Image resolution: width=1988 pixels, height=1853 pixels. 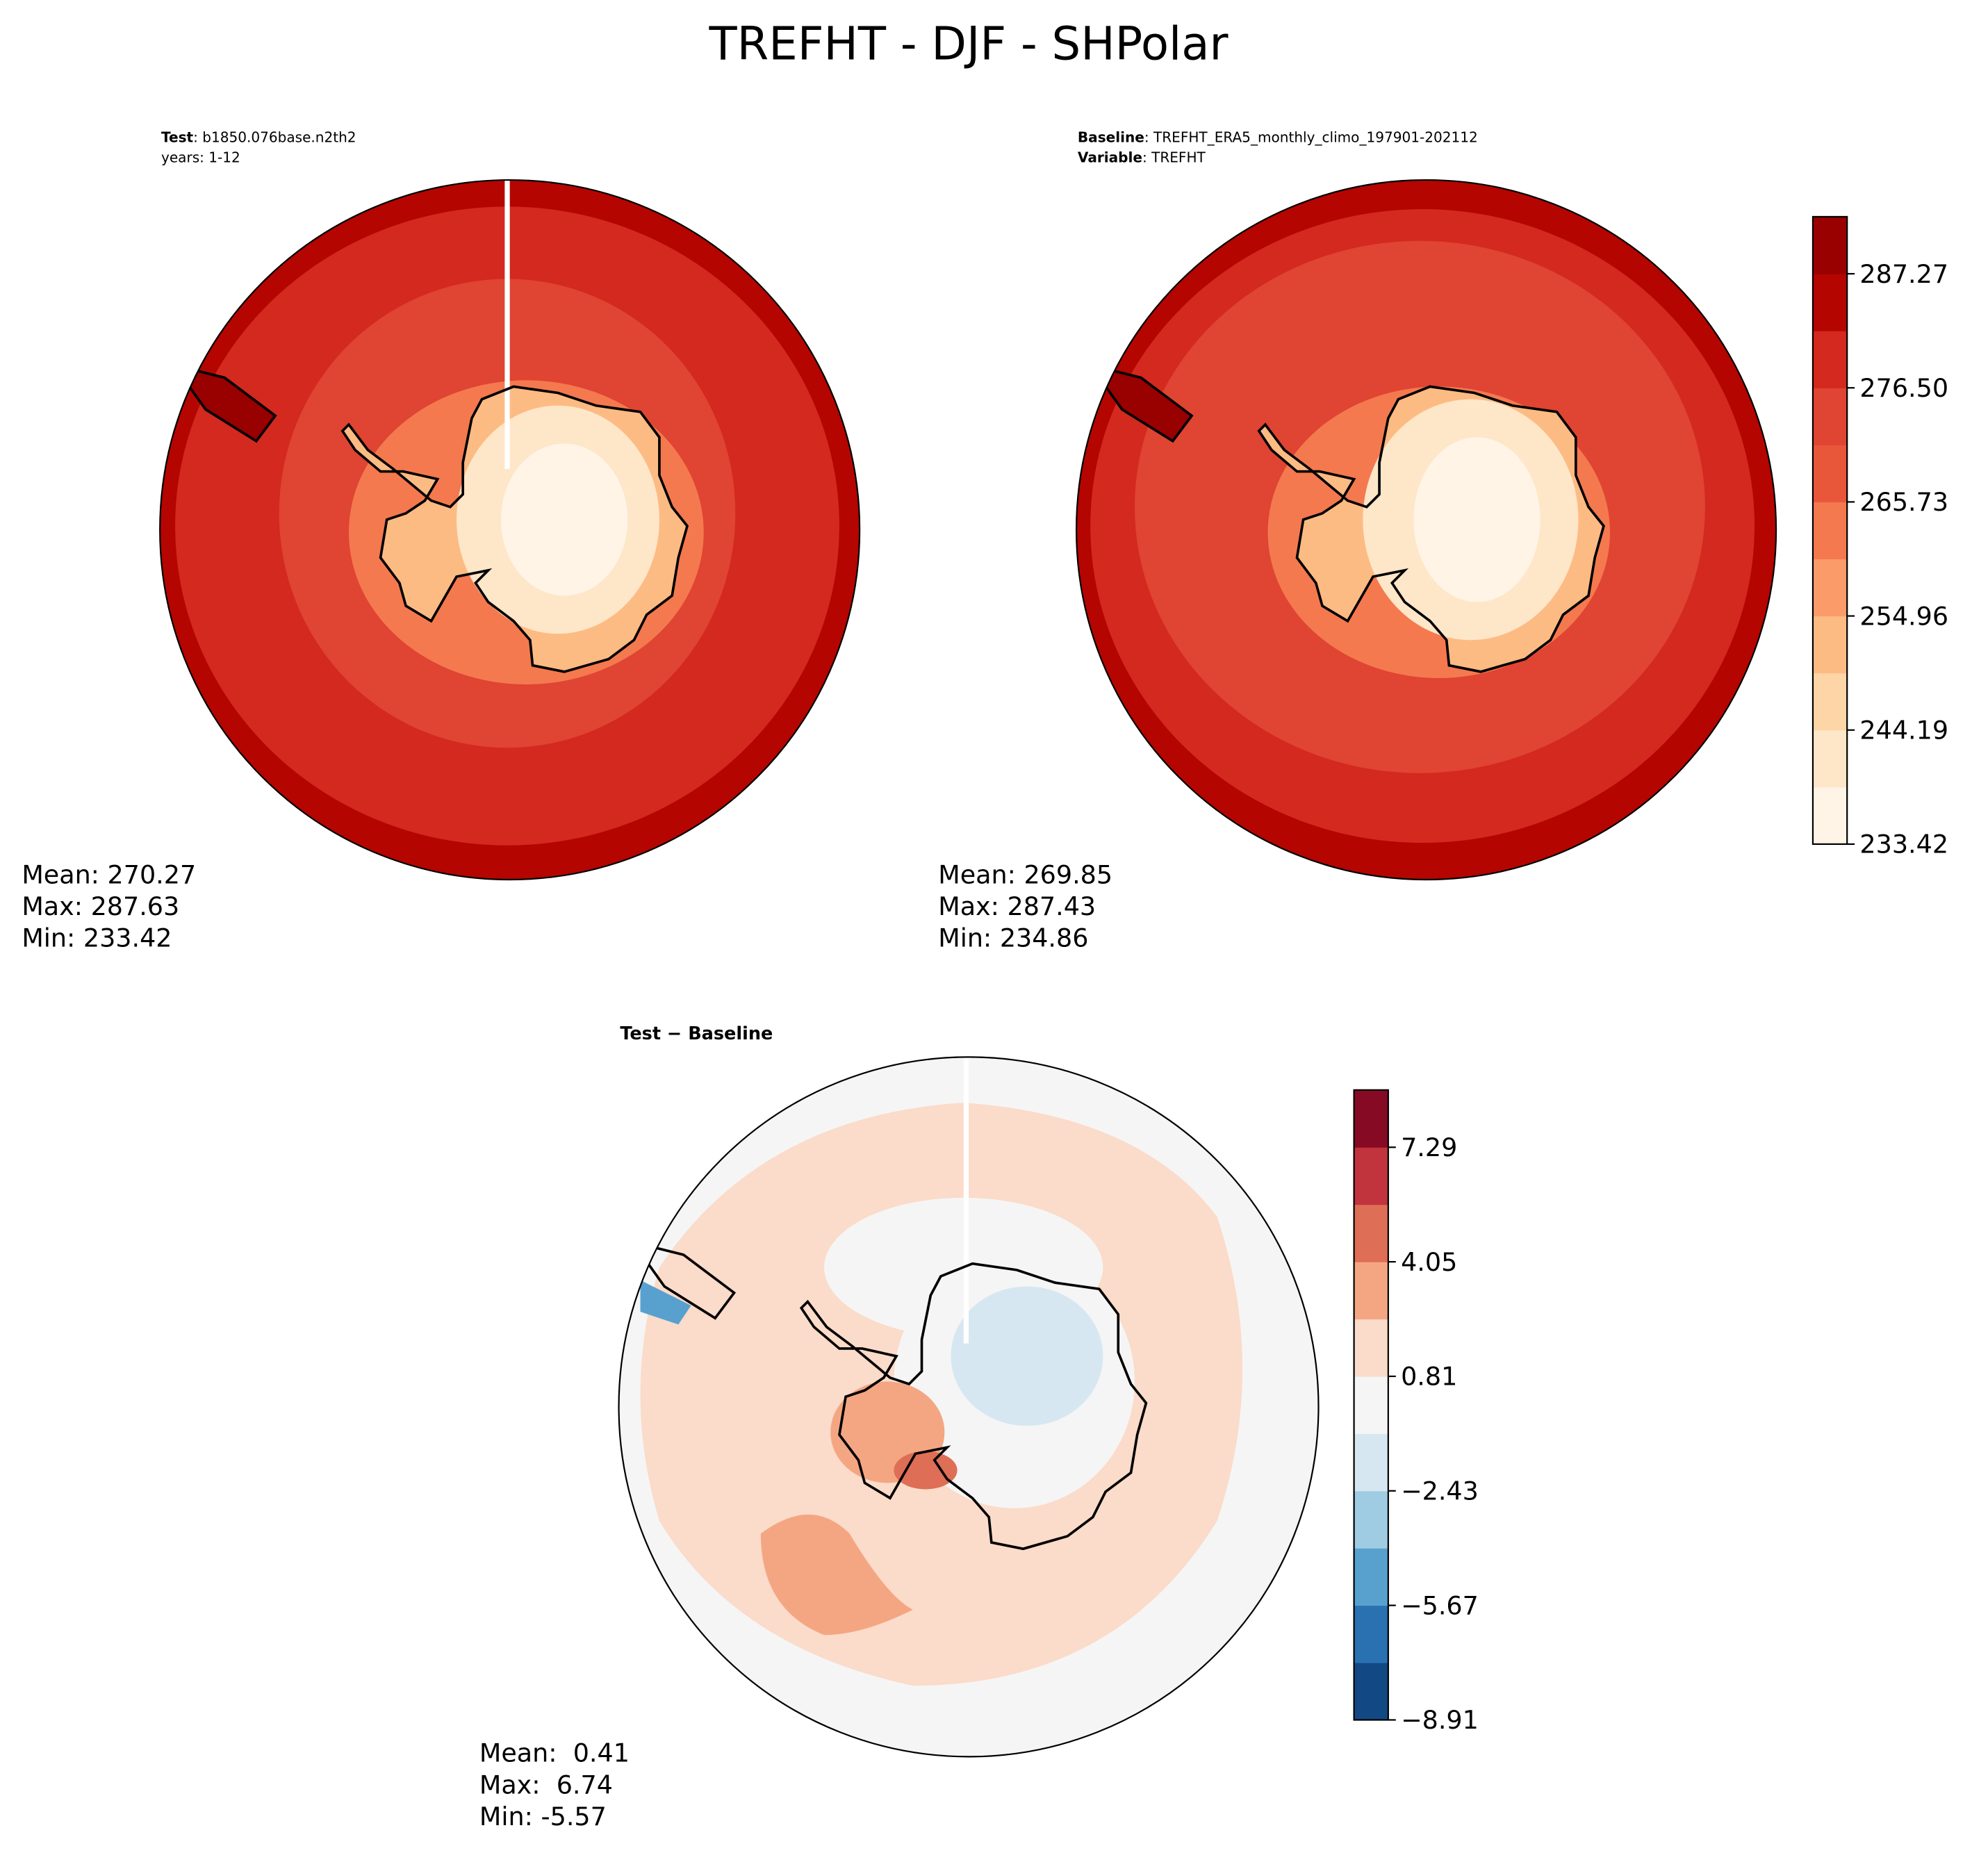 I want to click on colorbar-tick-label: 276.50, so click(x=1903, y=388).